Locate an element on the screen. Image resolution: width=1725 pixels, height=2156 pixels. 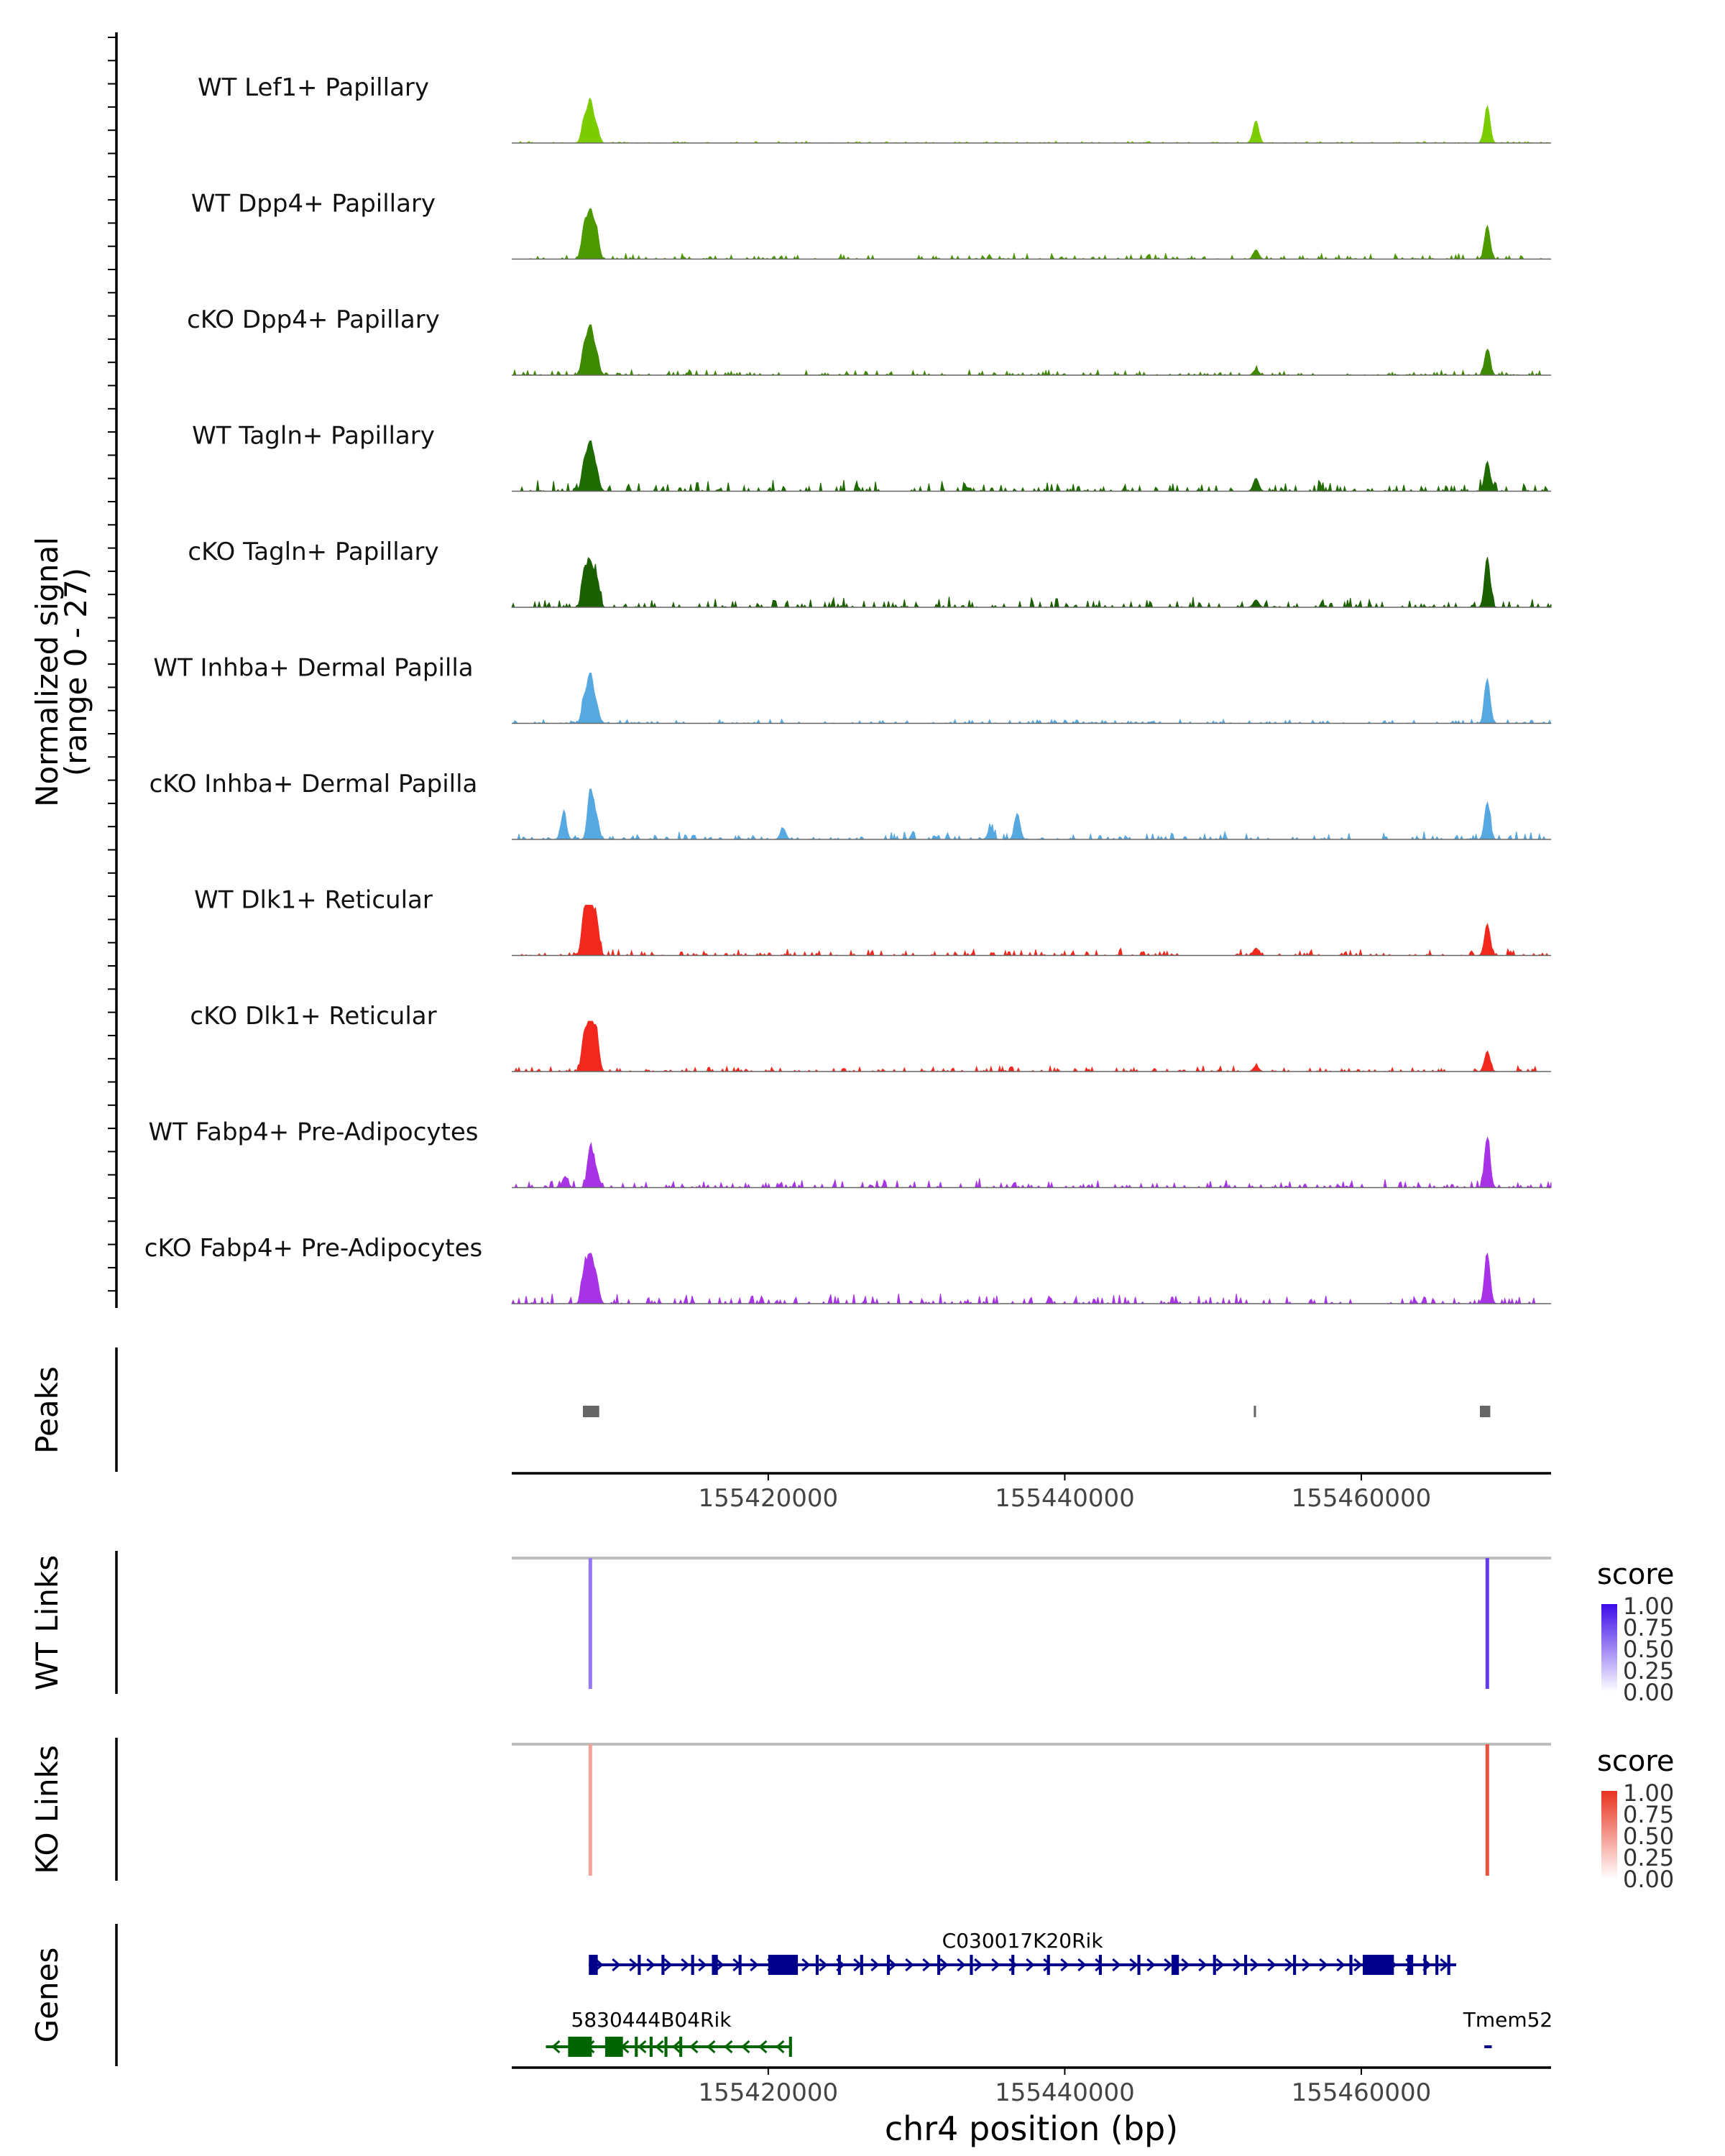
gene-model: Tmem52 is located at coordinates (1508, 2028).